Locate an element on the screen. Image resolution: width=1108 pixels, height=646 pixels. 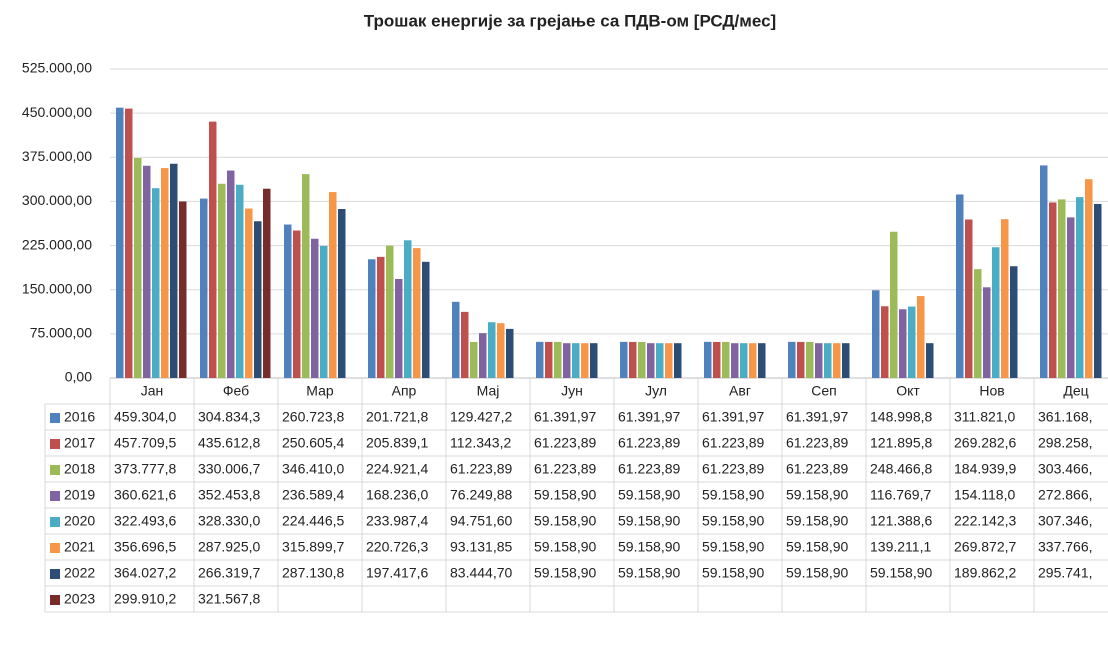
table-cell: 168.236,0 is located at coordinates (397, 495).